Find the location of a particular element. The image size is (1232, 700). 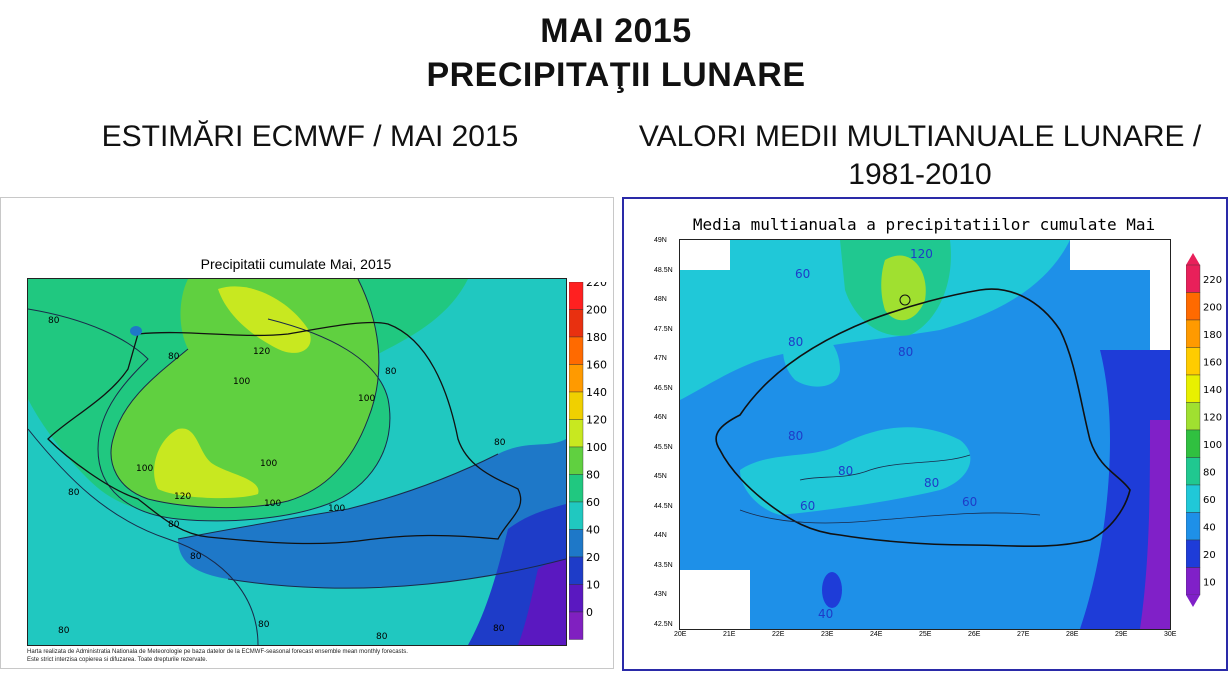

right-subtitle-line1: VALORI MEDII MULTIANUALE LUNARE / is located at coordinates (920, 136).